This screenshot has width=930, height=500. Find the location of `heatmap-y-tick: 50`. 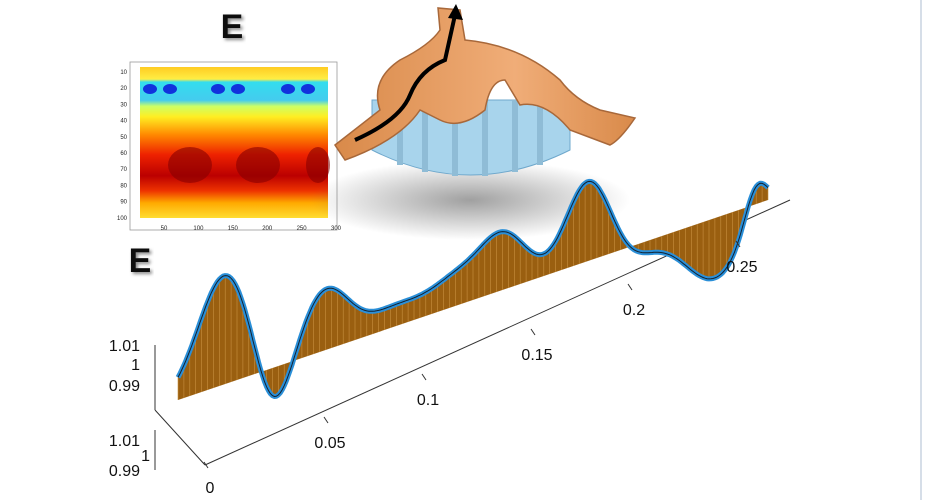

heatmap-y-tick: 50 is located at coordinates (123, 138).